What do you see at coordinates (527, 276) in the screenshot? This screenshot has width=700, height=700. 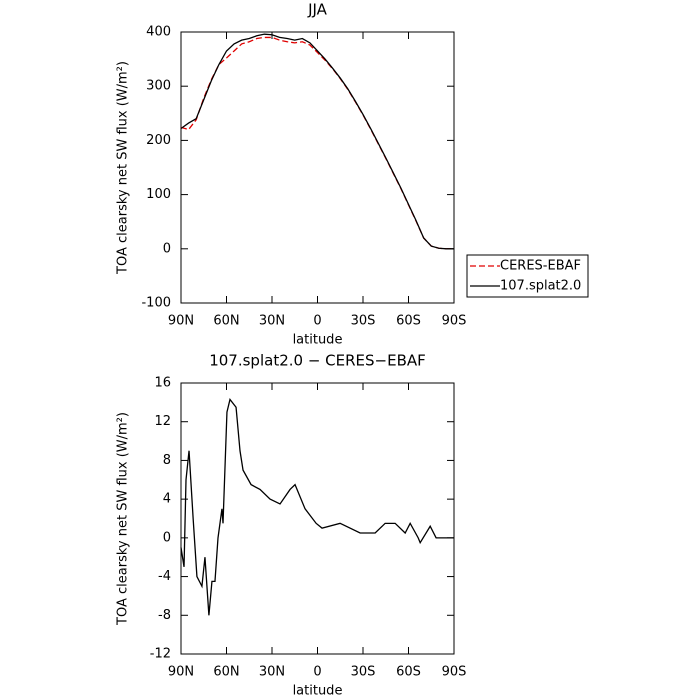 I see `legend-box` at bounding box center [527, 276].